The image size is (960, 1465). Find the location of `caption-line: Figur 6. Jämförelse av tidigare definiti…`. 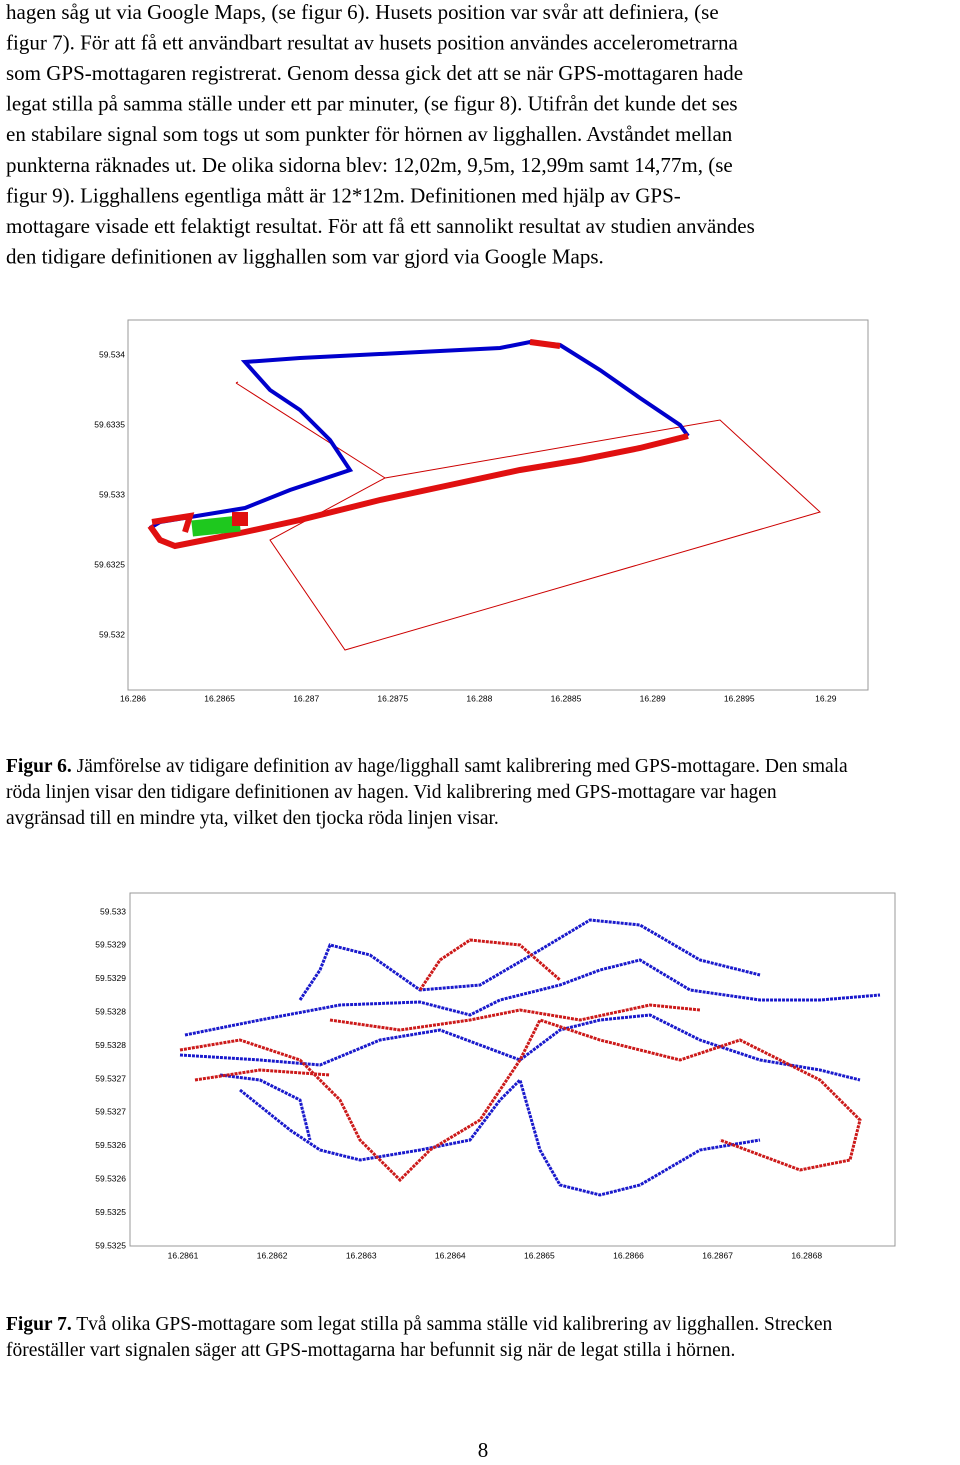

caption-line: Figur 6. Jämförelse av tidigare definiti… is located at coordinates (427, 766).